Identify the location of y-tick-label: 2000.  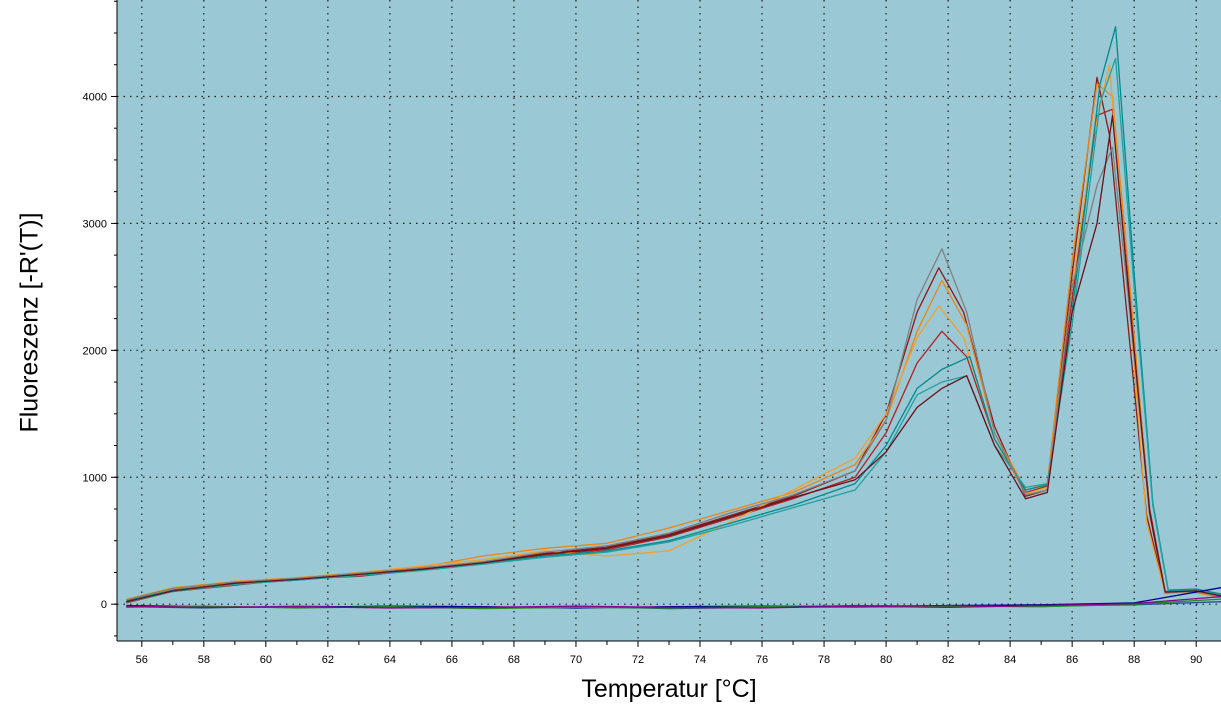
(95, 351).